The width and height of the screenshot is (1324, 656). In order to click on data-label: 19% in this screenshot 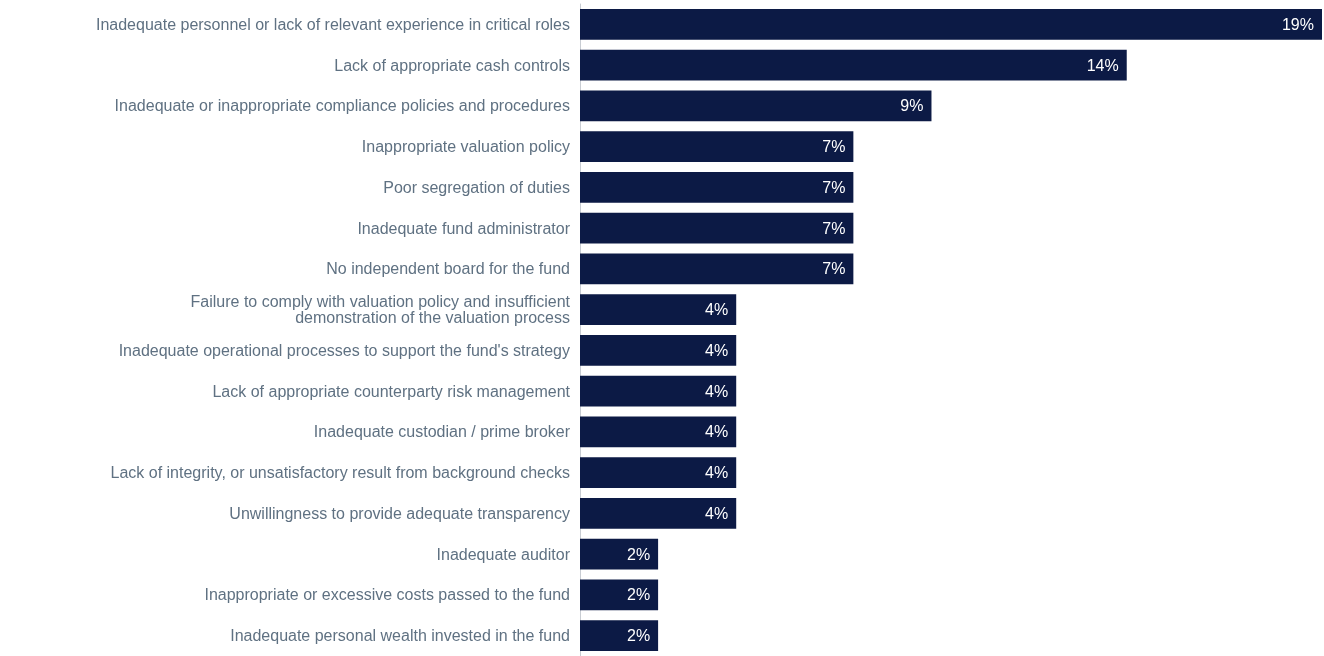, I will do `click(1297, 24)`.